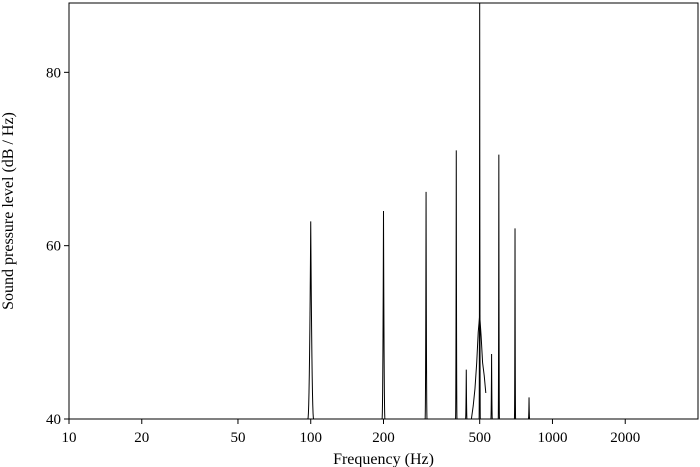 This screenshot has height=467, width=700. Describe the element at coordinates (351, 432) in the screenshot. I see `x-axis-ticks: 10 20 50 100 200 500 1000 2000` at that location.